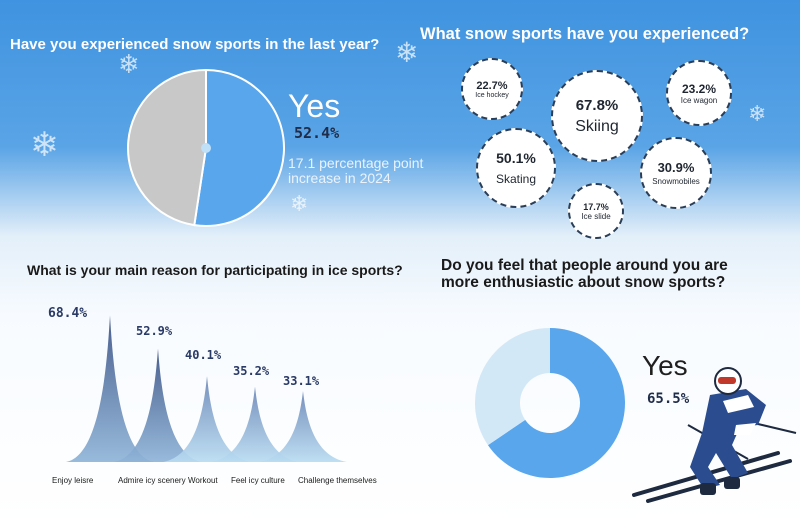  Describe the element at coordinates (356, 170) in the screenshot. I see `increase-note: 17.1 percentage point increase in 2024` at that location.